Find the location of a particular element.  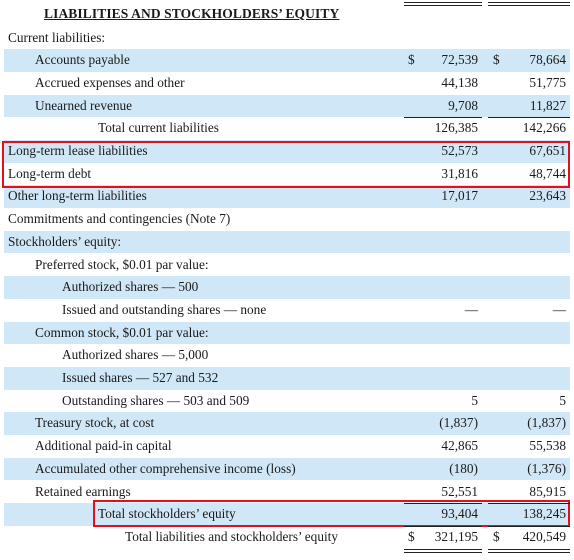

row-label: Issued and outstanding shares — none is located at coordinates (164, 309).